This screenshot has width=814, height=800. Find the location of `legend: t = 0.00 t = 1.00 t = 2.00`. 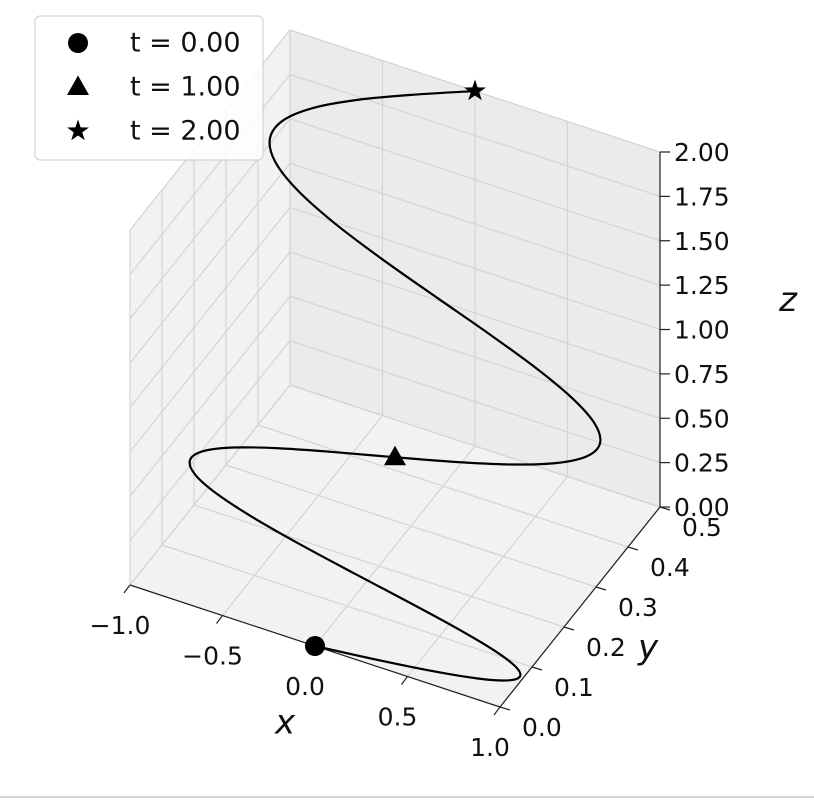

legend: t = 0.00 t = 1.00 t = 2.00 is located at coordinates (149, 88).